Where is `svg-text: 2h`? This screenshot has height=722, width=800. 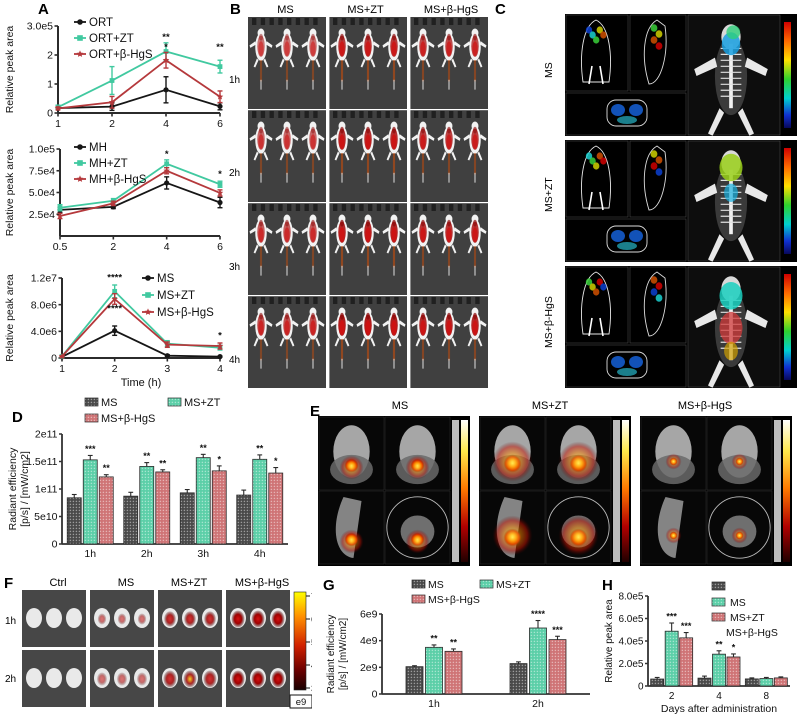 svg-text: 2h is located at coordinates (147, 554).